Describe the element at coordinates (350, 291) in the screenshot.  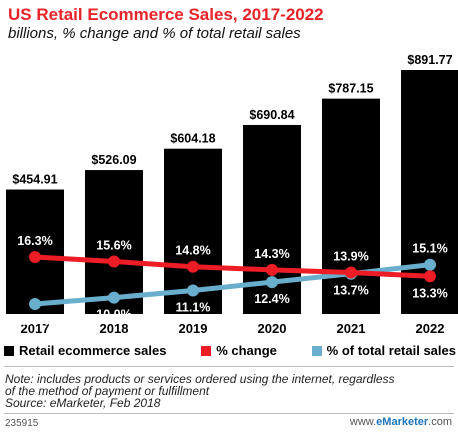
I see `share-data-label: 13.7%` at that location.